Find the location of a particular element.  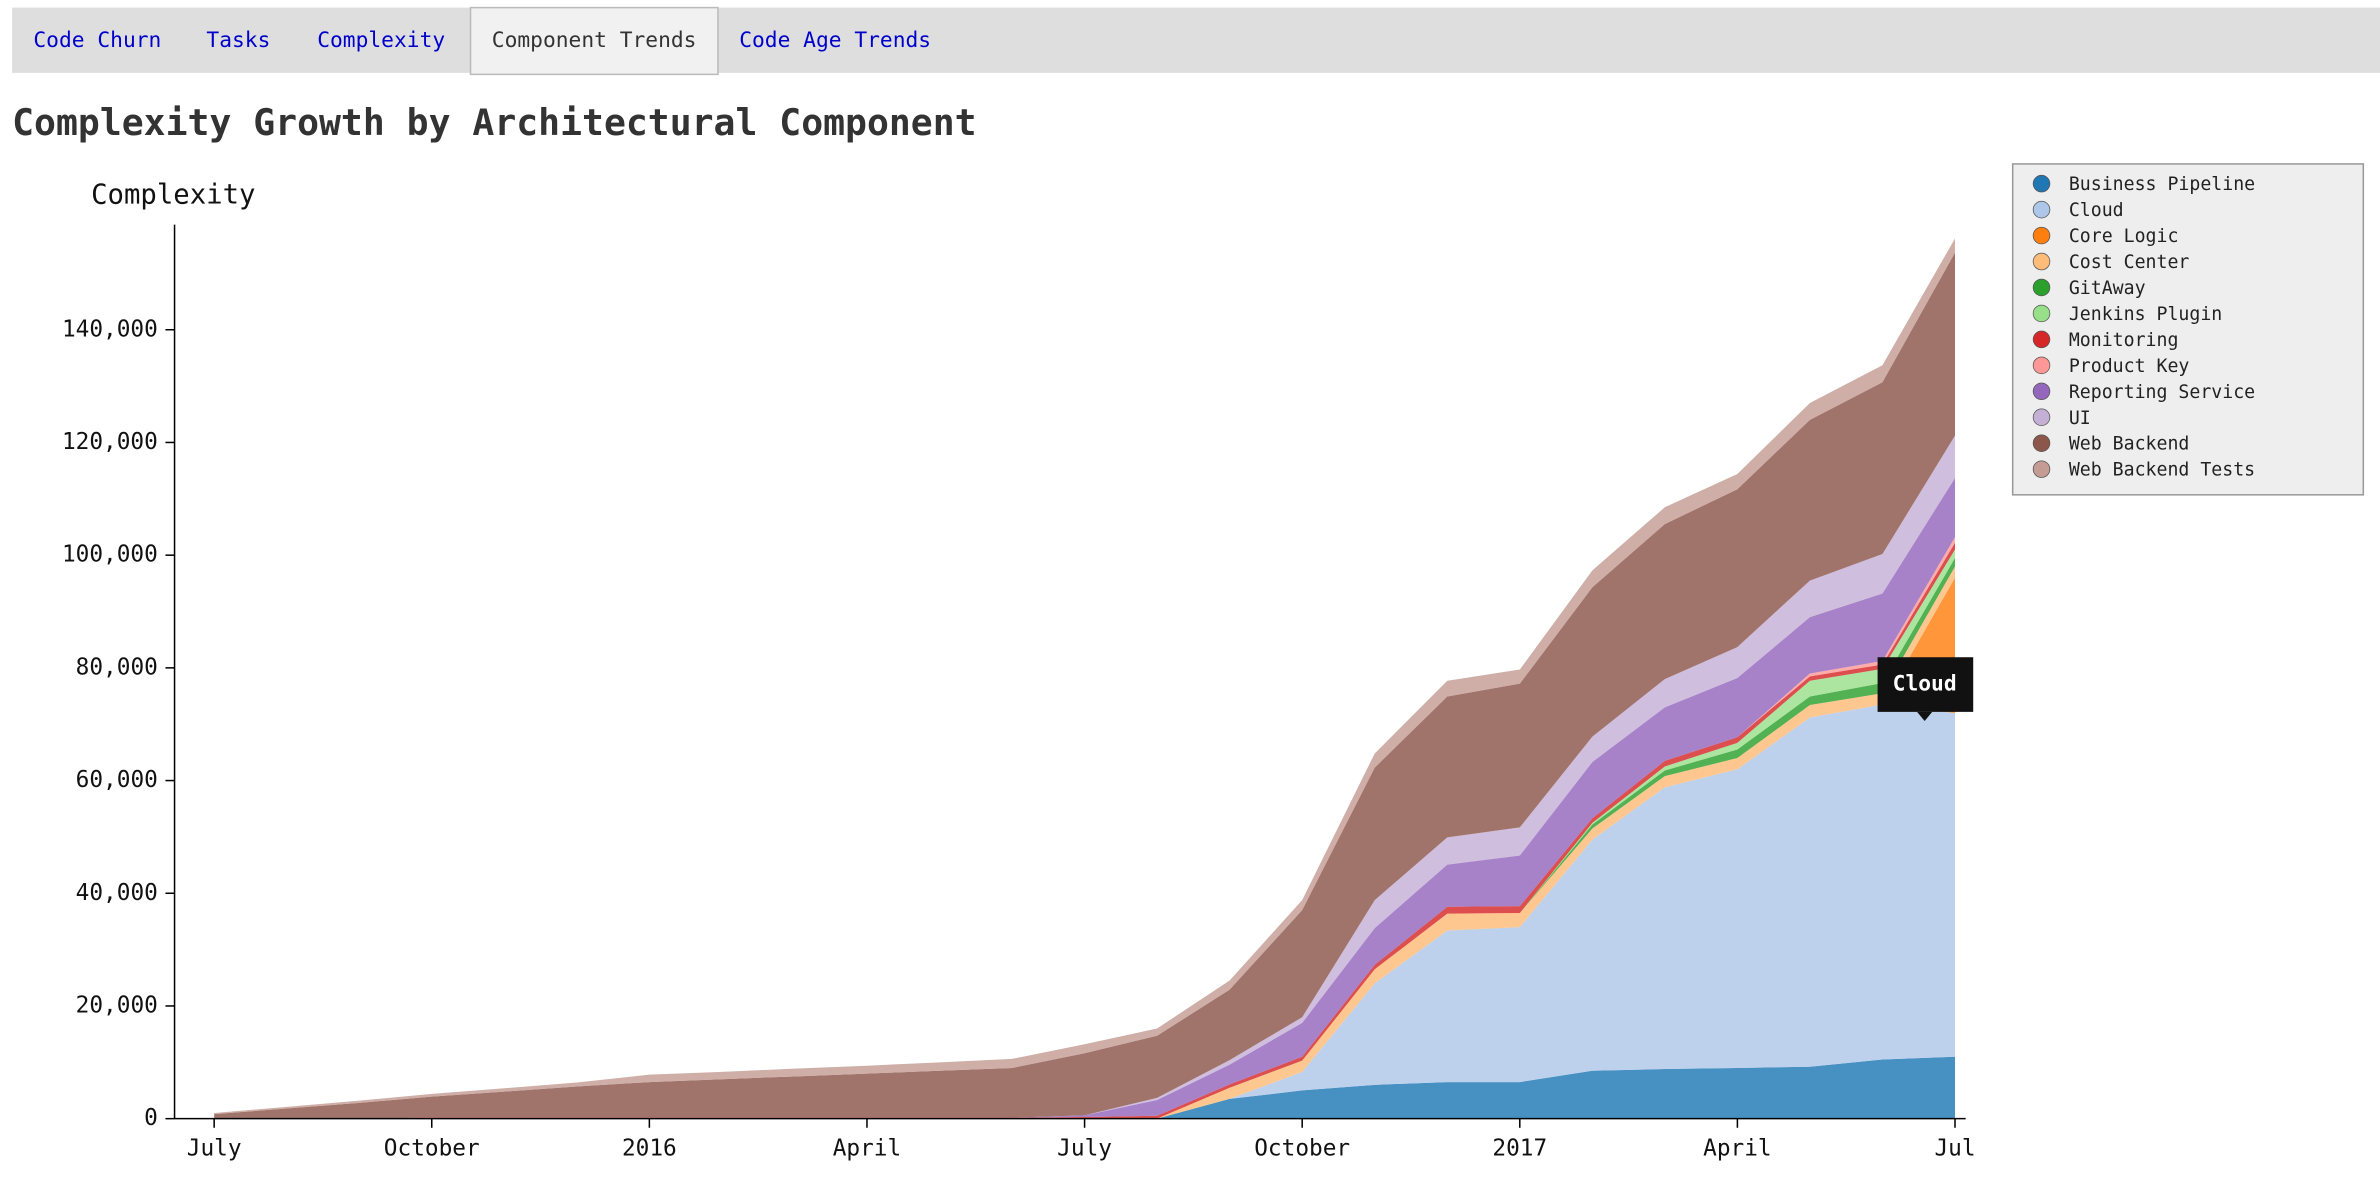

tooltip-box is located at coordinates (1925, 684).